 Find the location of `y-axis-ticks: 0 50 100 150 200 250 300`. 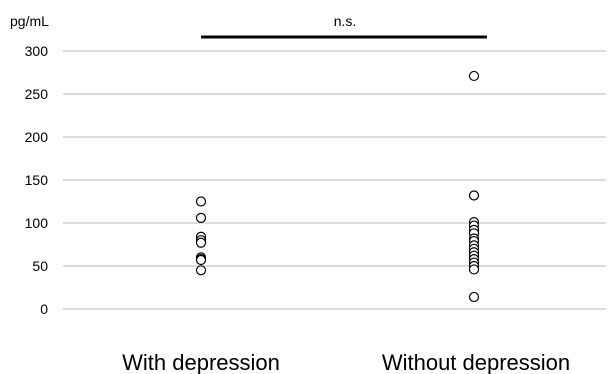

y-axis-ticks: 0 50 100 150 200 250 300 is located at coordinates (37, 180).